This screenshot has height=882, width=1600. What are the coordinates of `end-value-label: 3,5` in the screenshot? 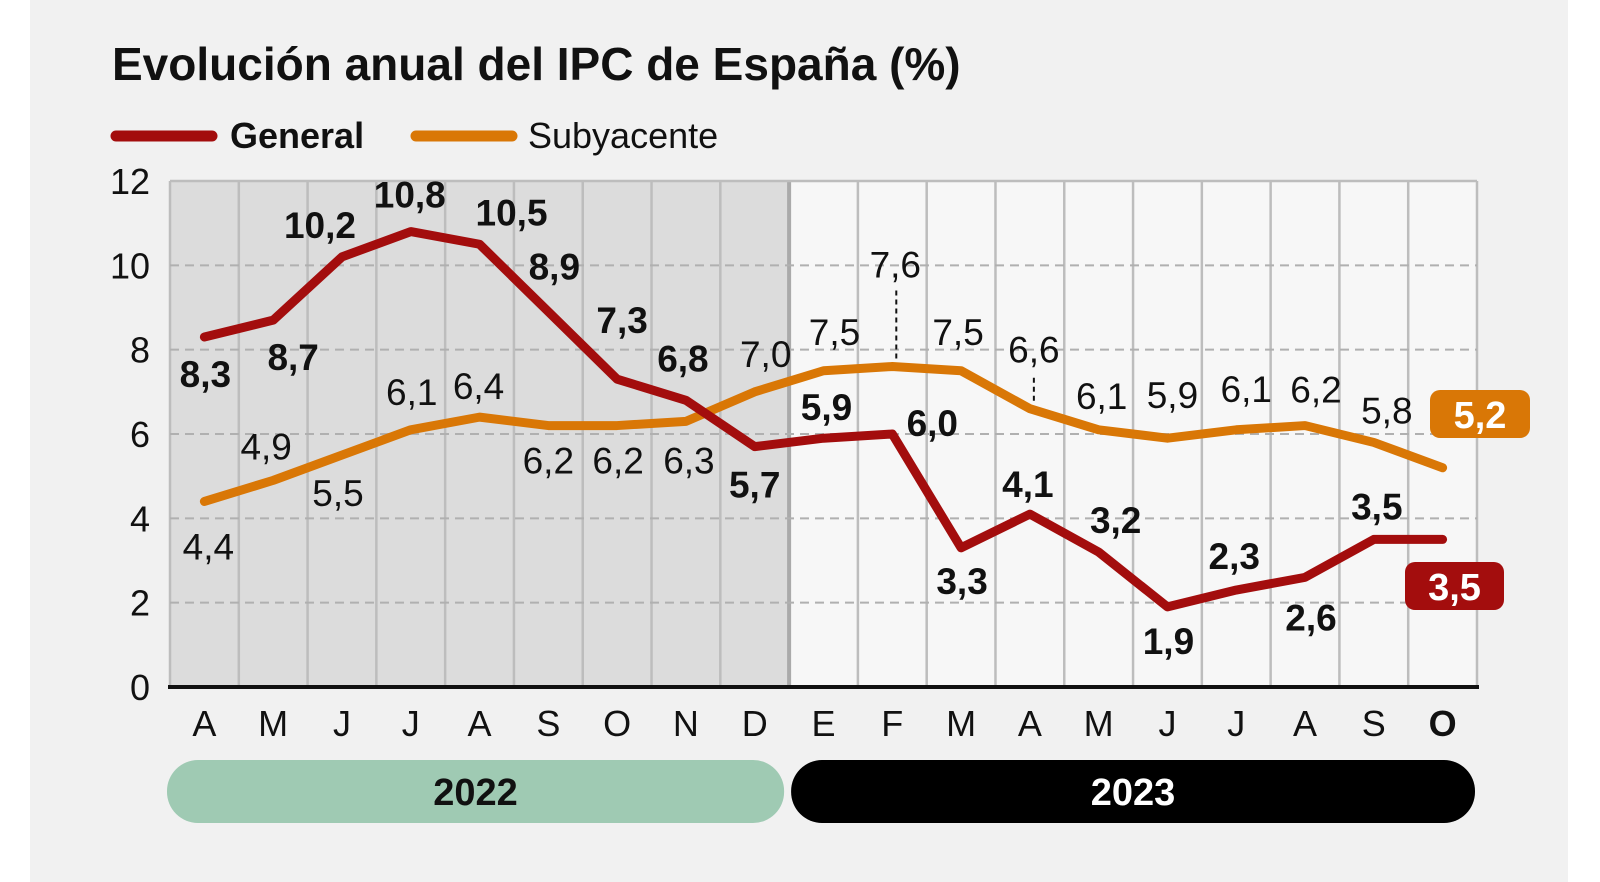 It's located at (1454, 588).